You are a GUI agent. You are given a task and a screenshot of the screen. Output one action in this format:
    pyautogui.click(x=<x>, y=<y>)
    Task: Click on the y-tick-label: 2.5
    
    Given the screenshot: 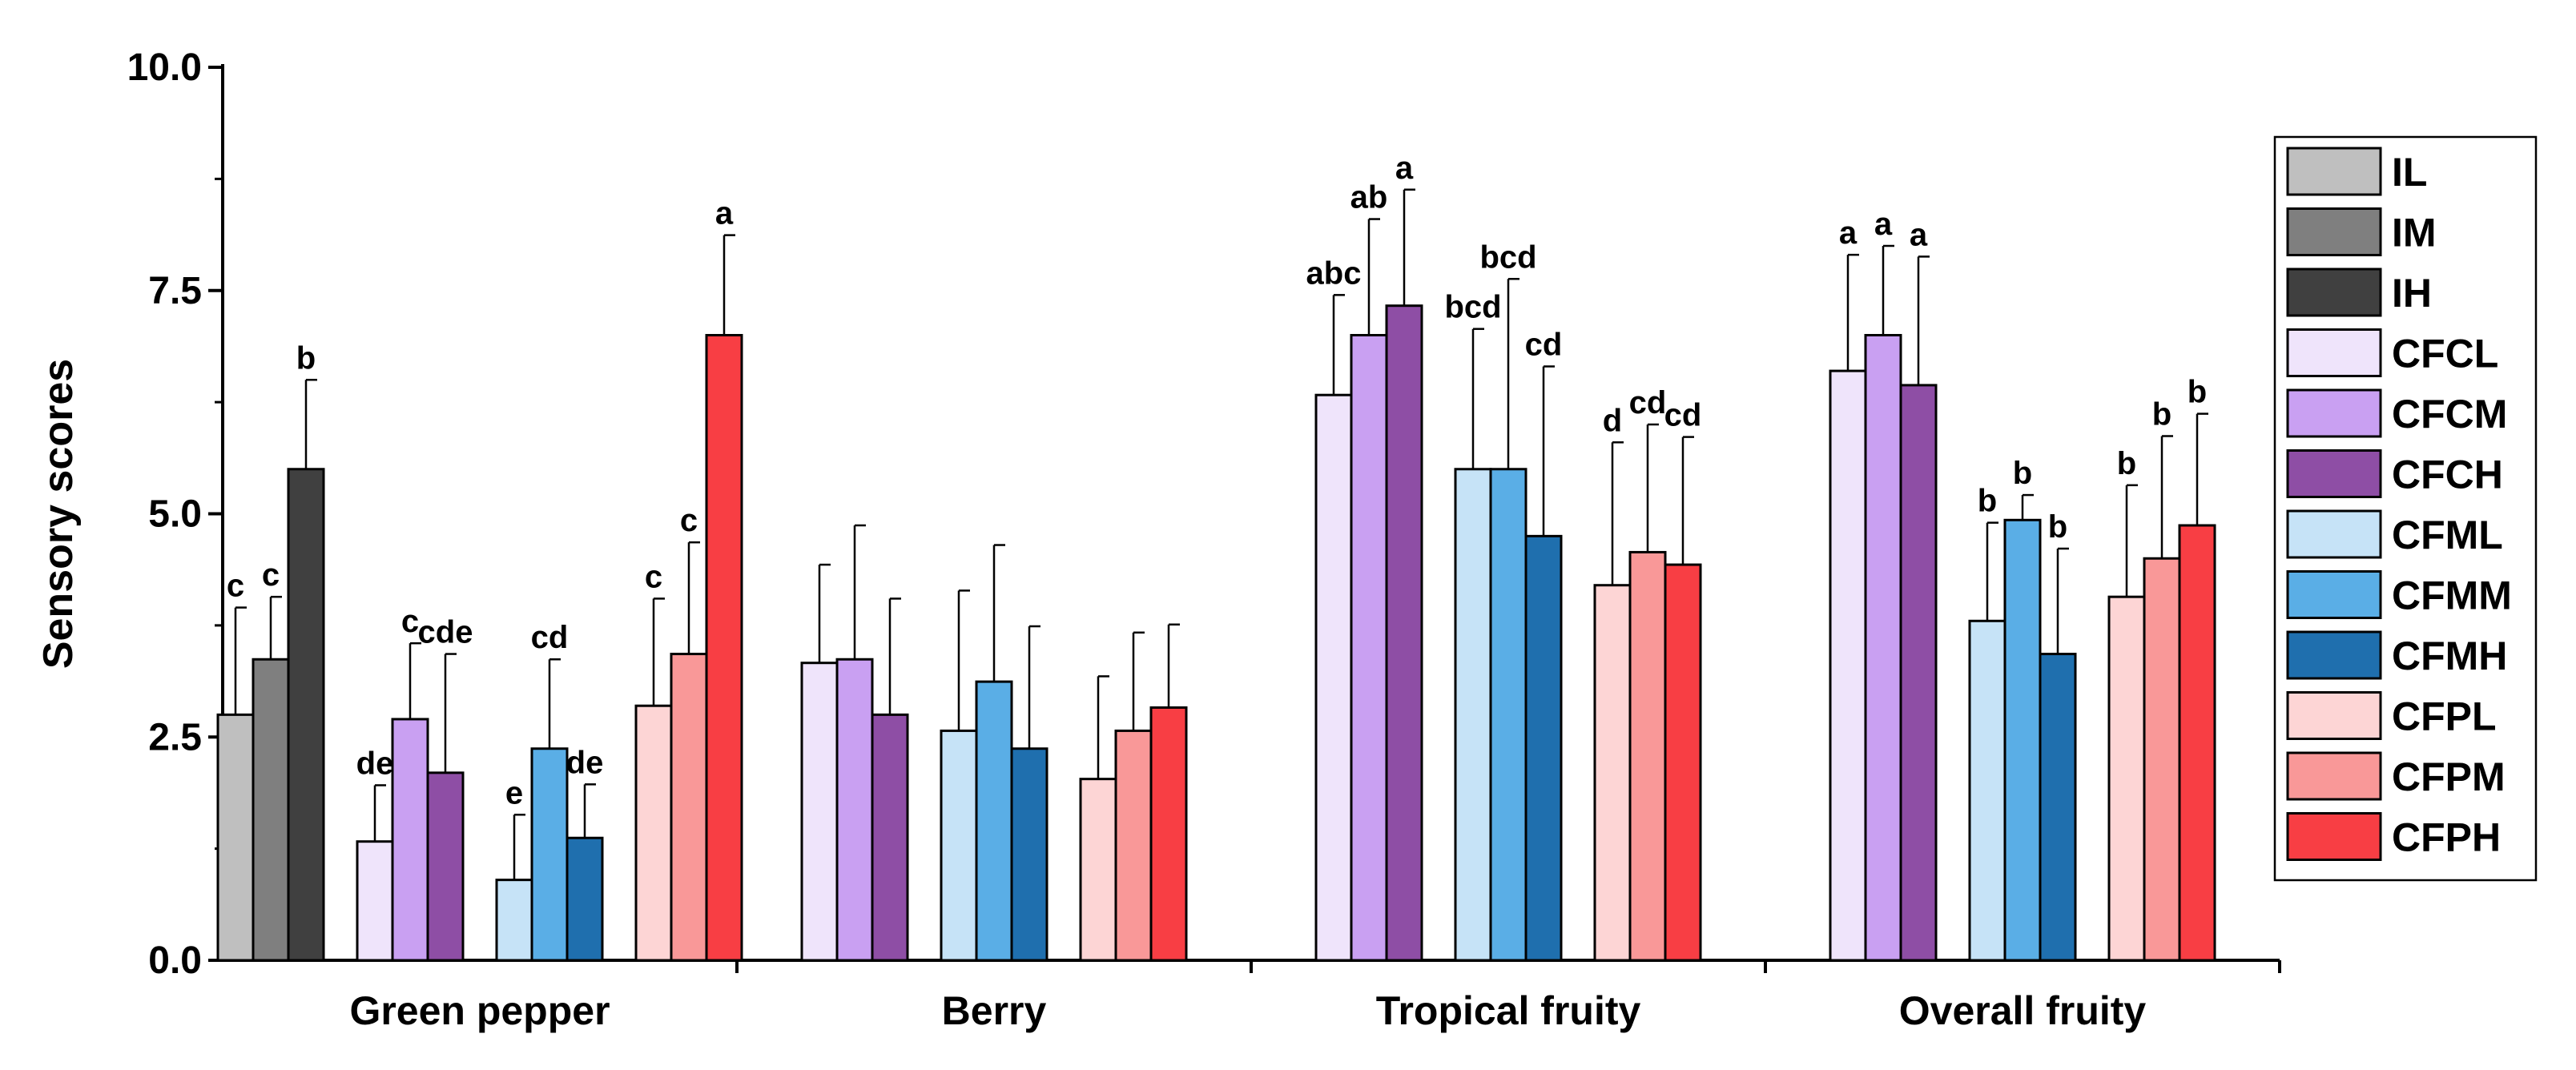 What is the action you would take?
    pyautogui.click(x=175, y=737)
    